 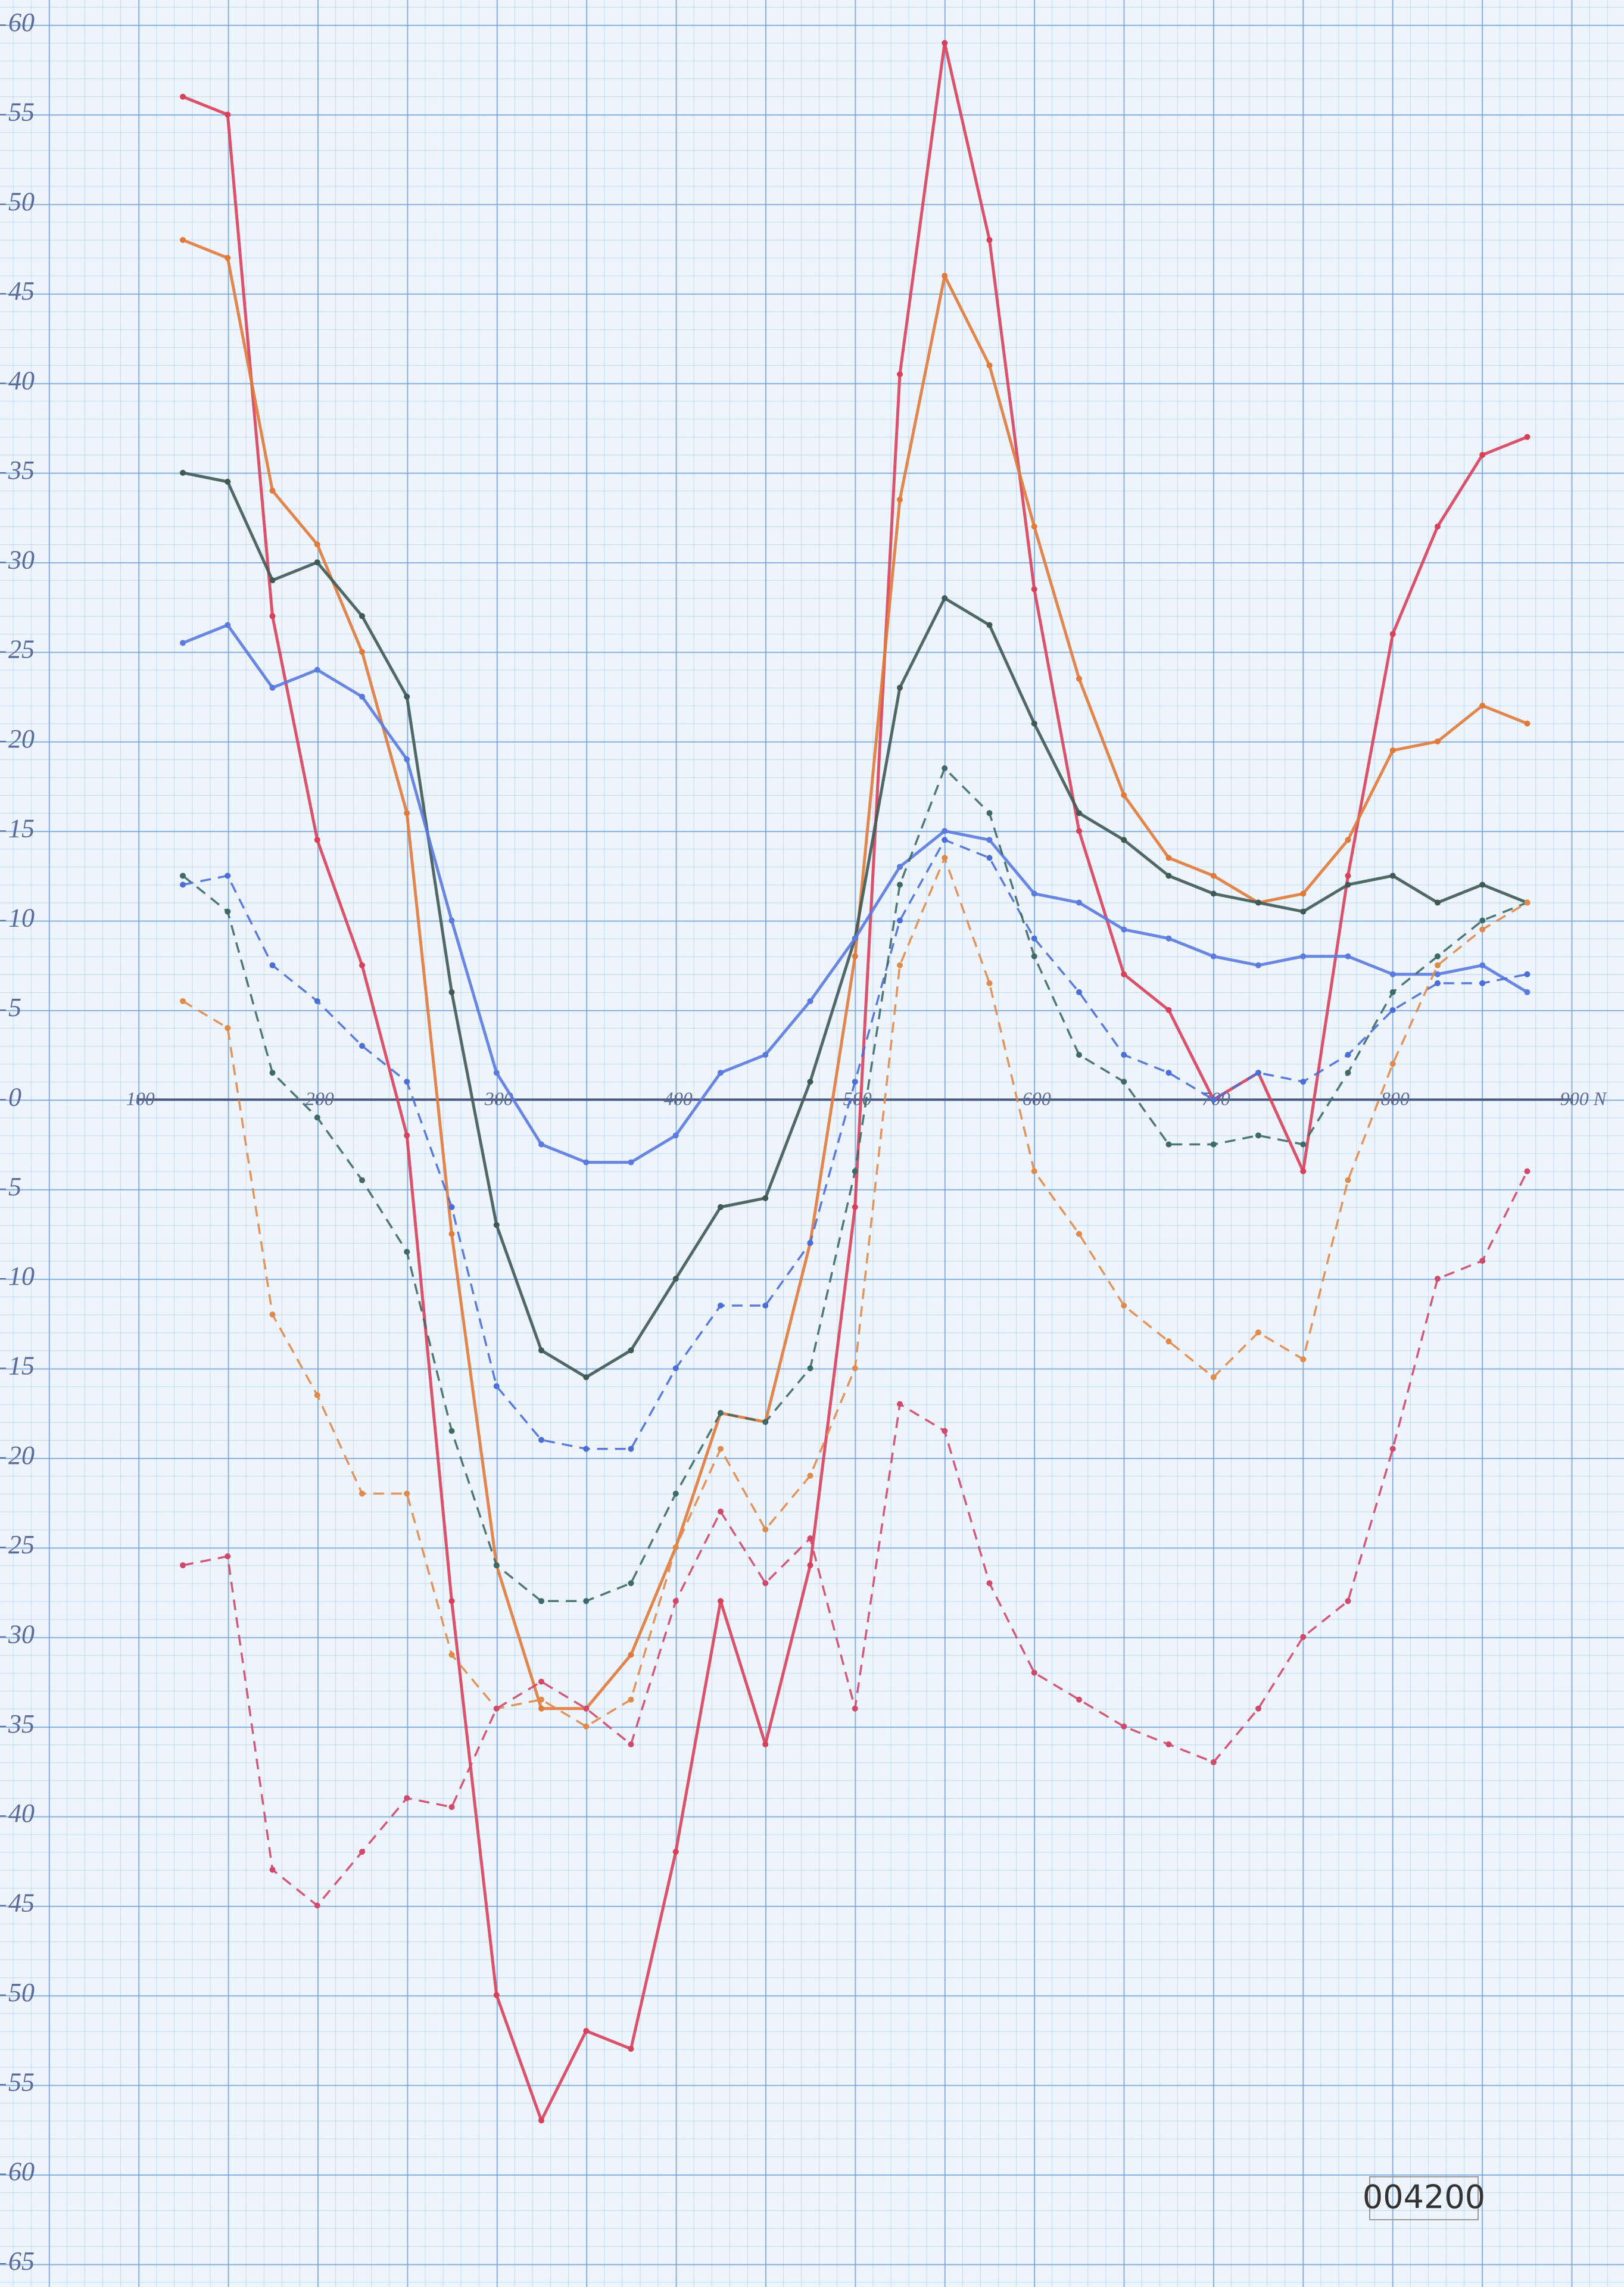 I want to click on y-tick-label: 35, so click(x=21, y=470).